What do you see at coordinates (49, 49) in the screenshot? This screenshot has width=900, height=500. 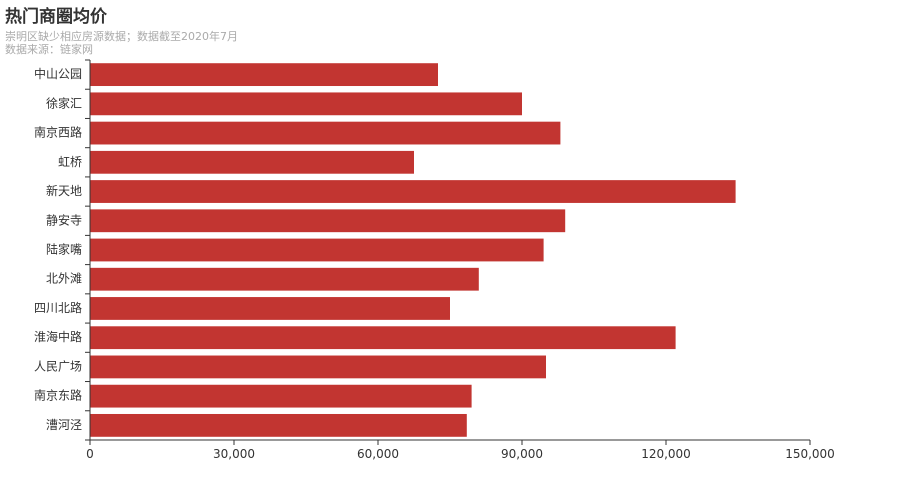 I see `subtitle-line-2: 数据来源：链家网` at bounding box center [49, 49].